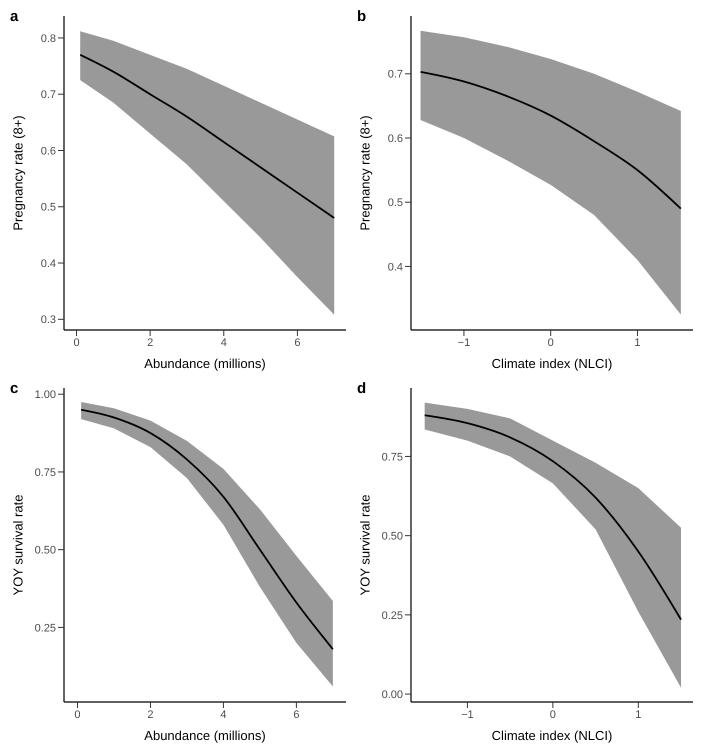 This screenshot has height=748, width=709. Describe the element at coordinates (361, 388) in the screenshot. I see `chart-title: d` at that location.